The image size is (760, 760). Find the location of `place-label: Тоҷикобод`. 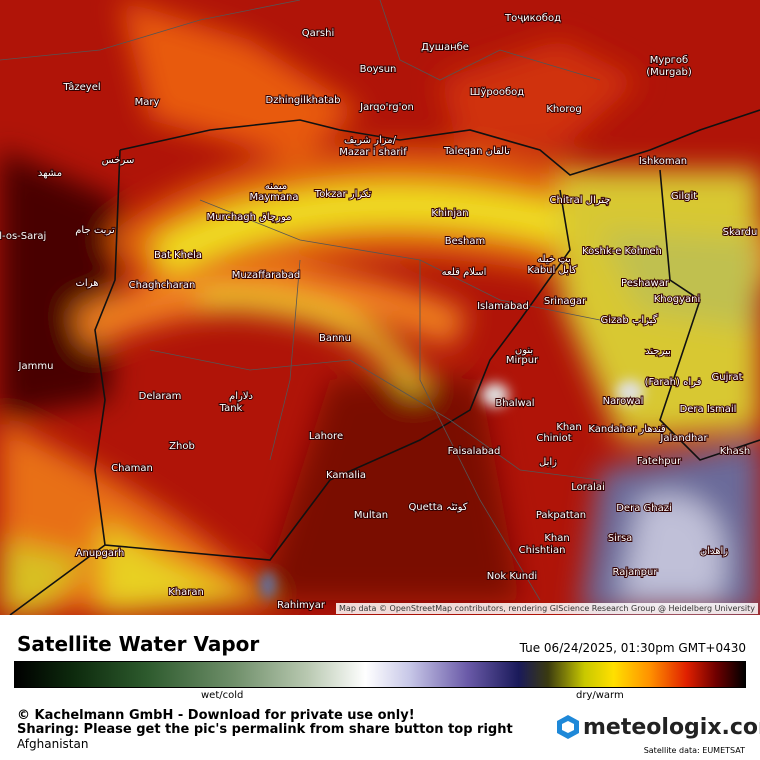

place-label: Тоҷикобод is located at coordinates (532, 18).